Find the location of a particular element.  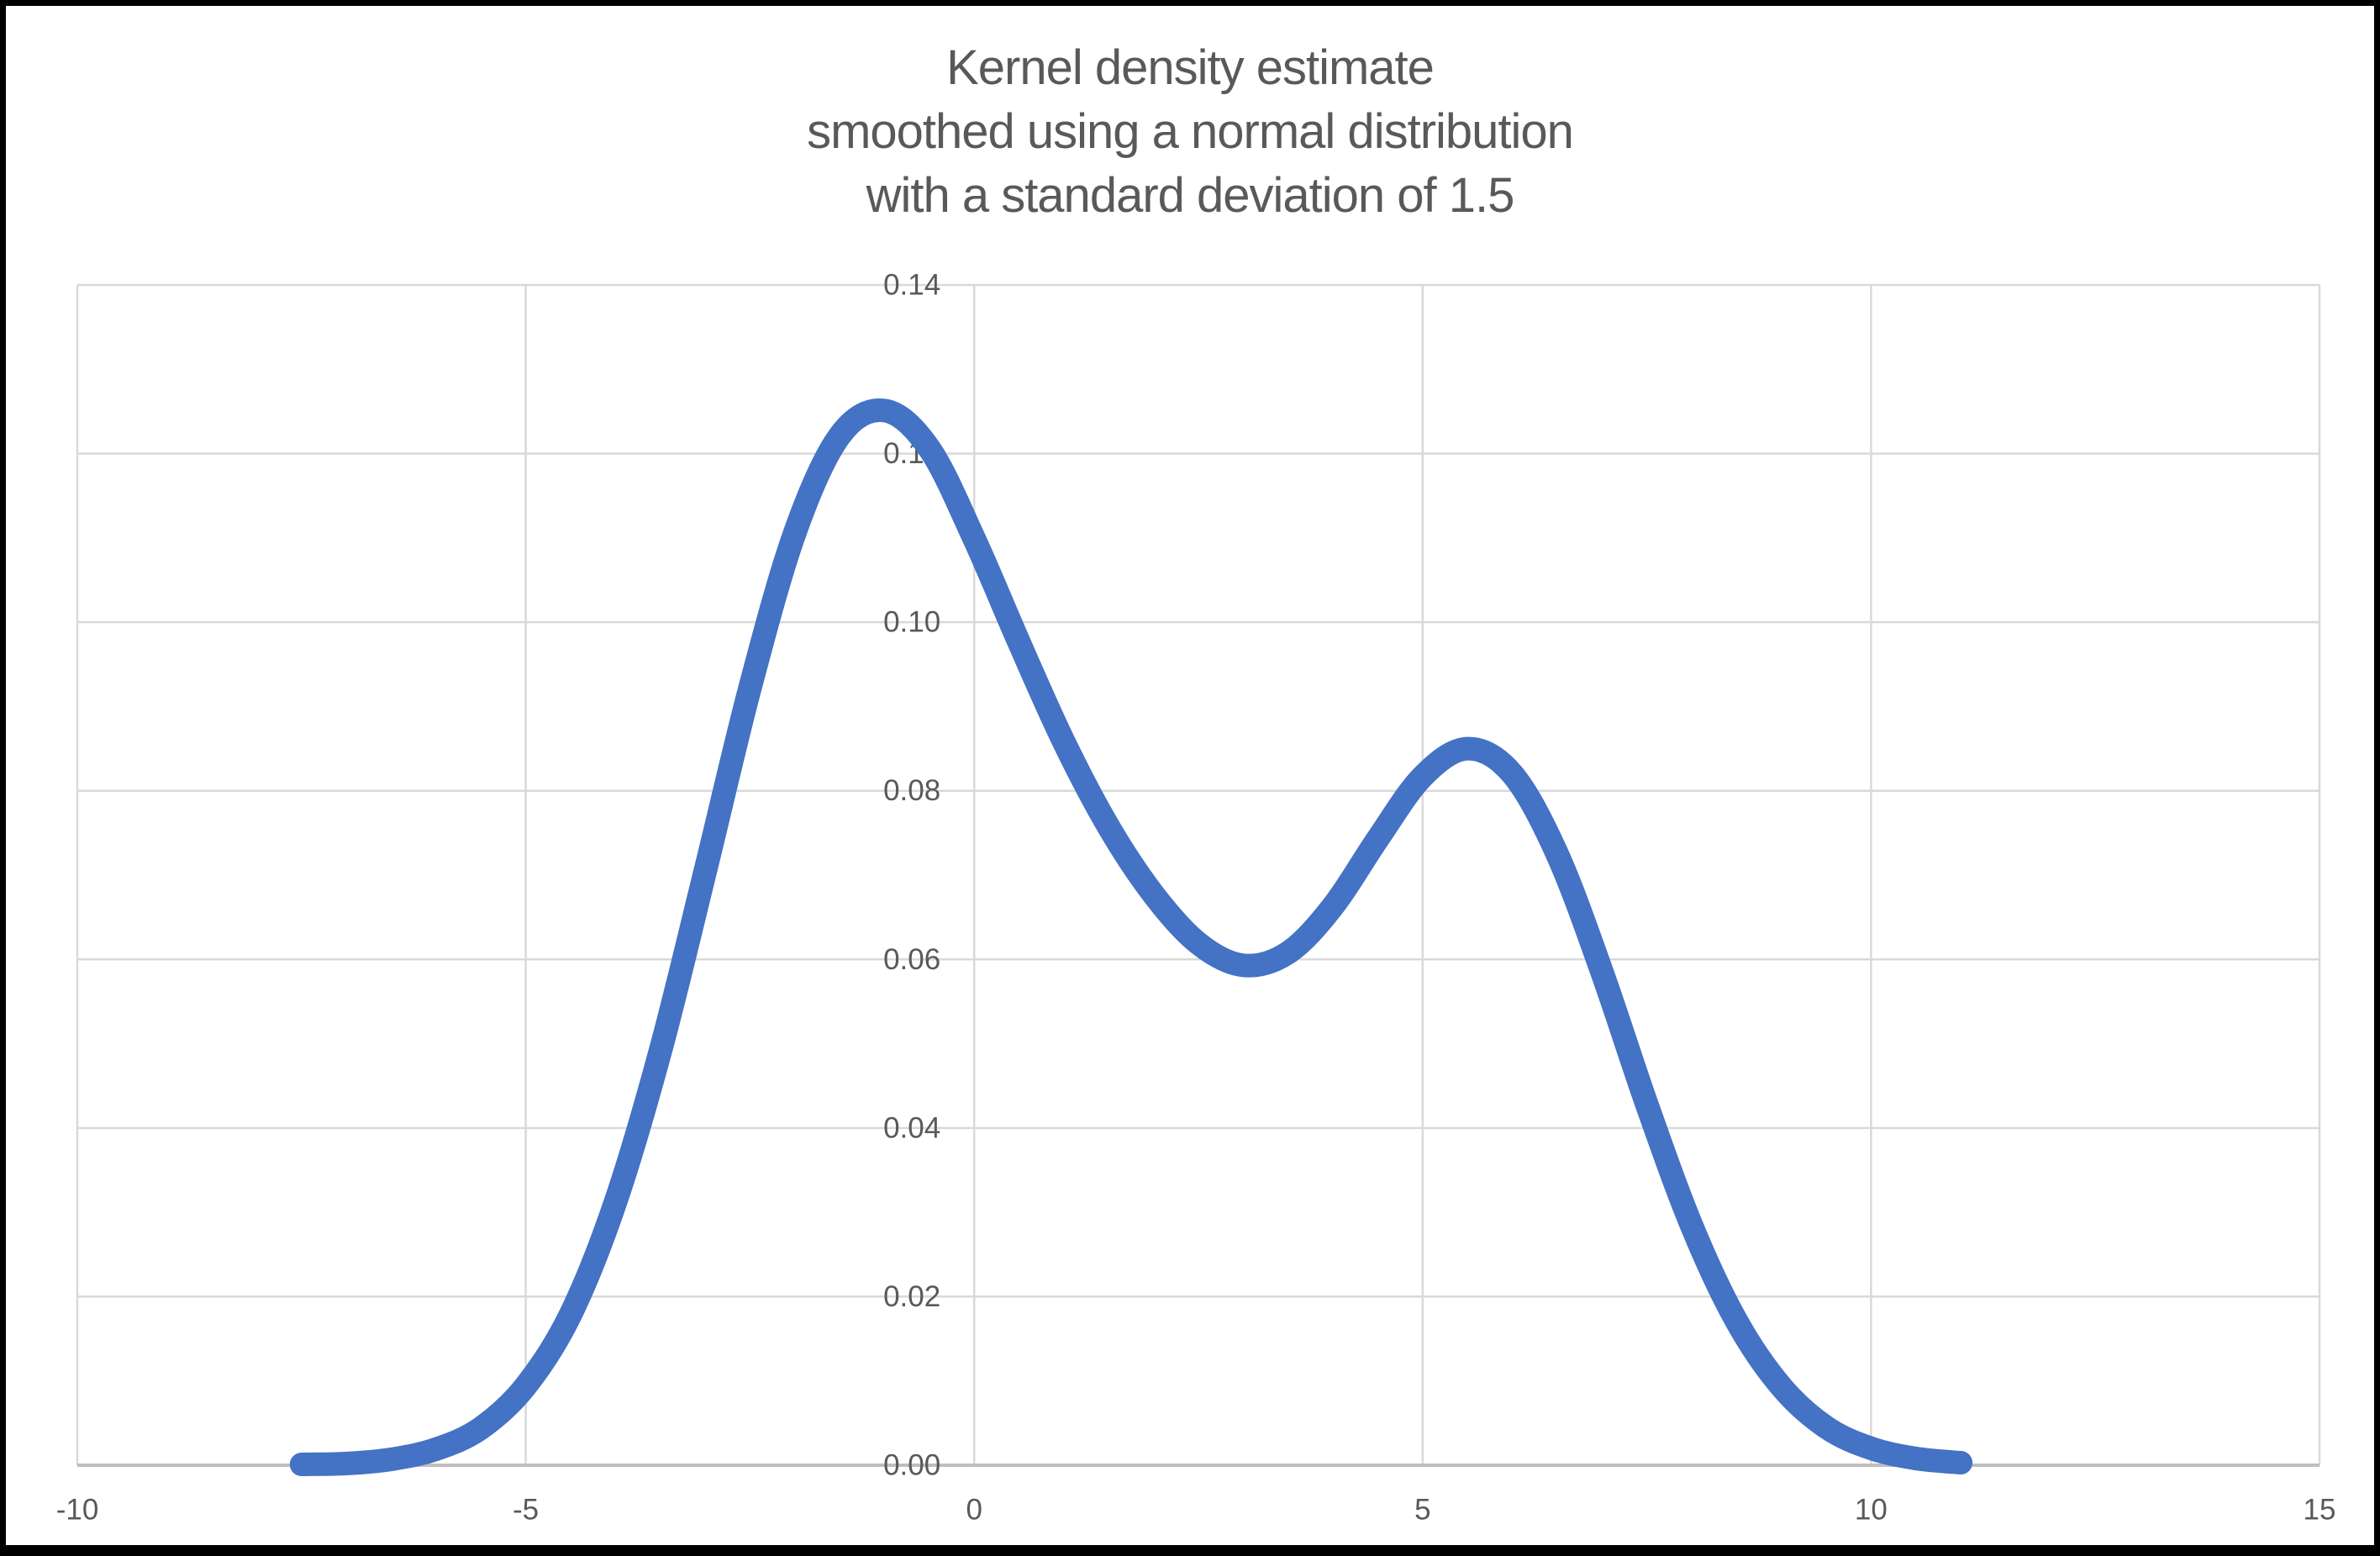

chart-title-line-2: smoothed using a normal distribution is located at coordinates (1191, 131).